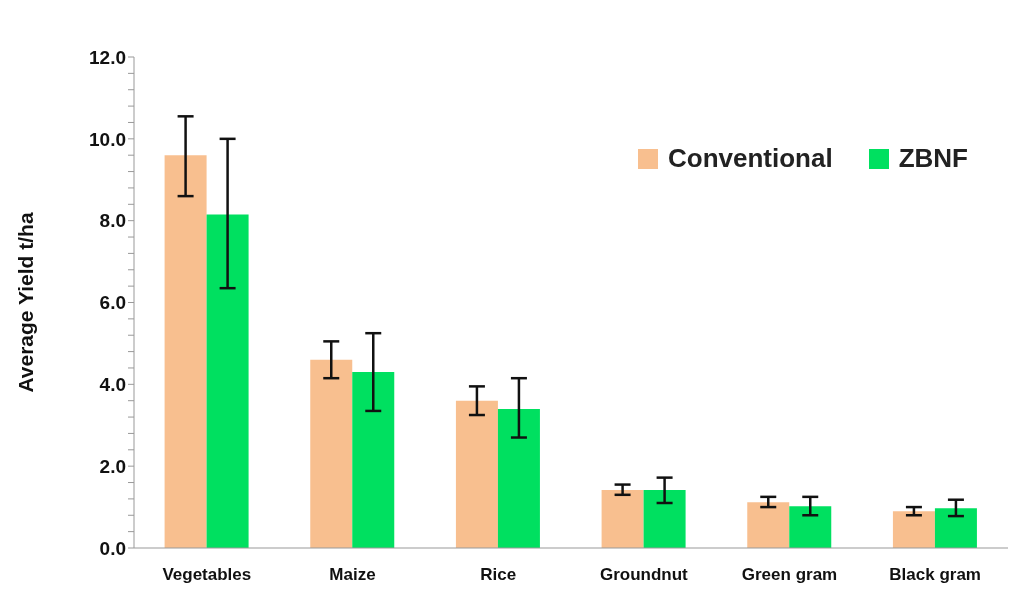  What do you see at coordinates (112, 385) in the screenshot?
I see `y-tick-label: 4.0` at bounding box center [112, 385].